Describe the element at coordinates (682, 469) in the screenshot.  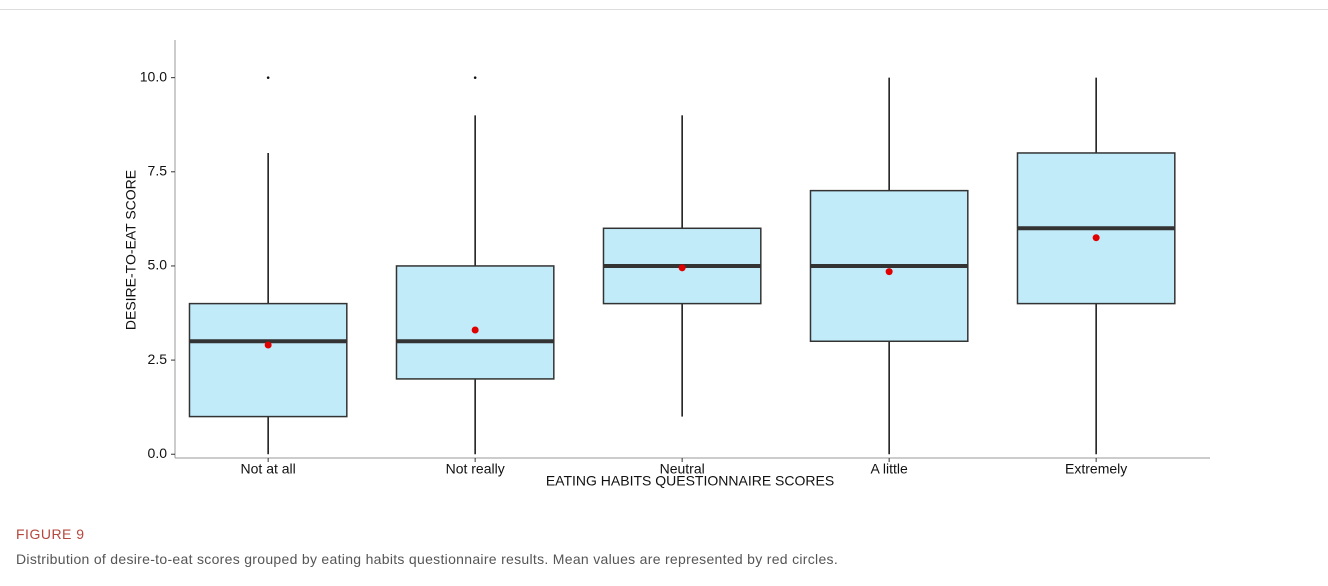
I see `x-tick-label: Neutral` at that location.